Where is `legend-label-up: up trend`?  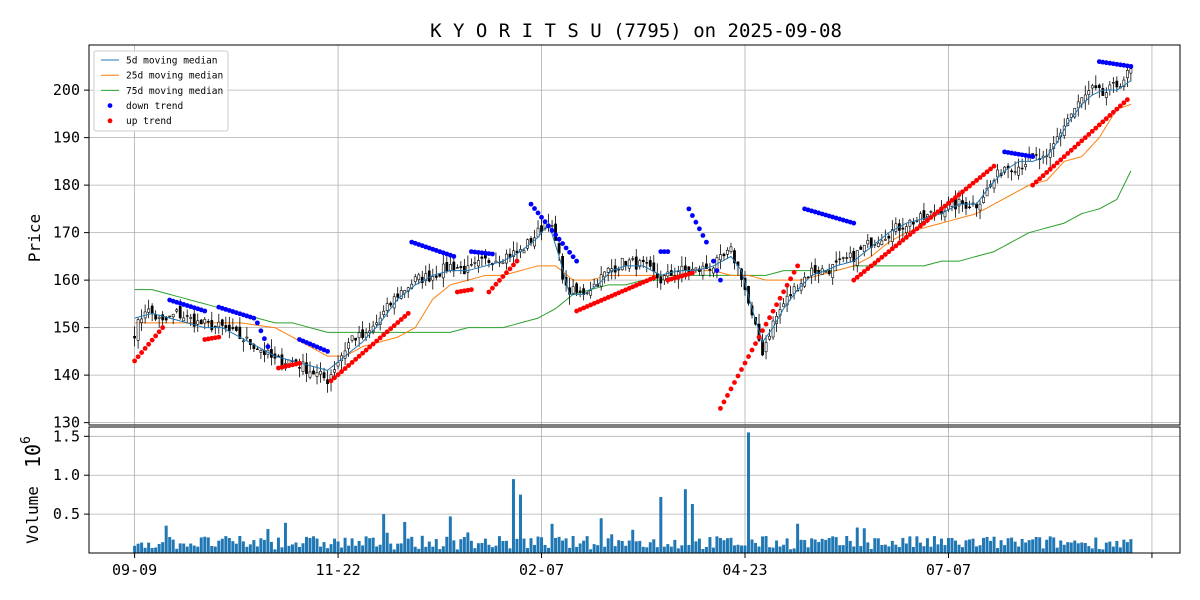 legend-label-up: up trend is located at coordinates (149, 121).